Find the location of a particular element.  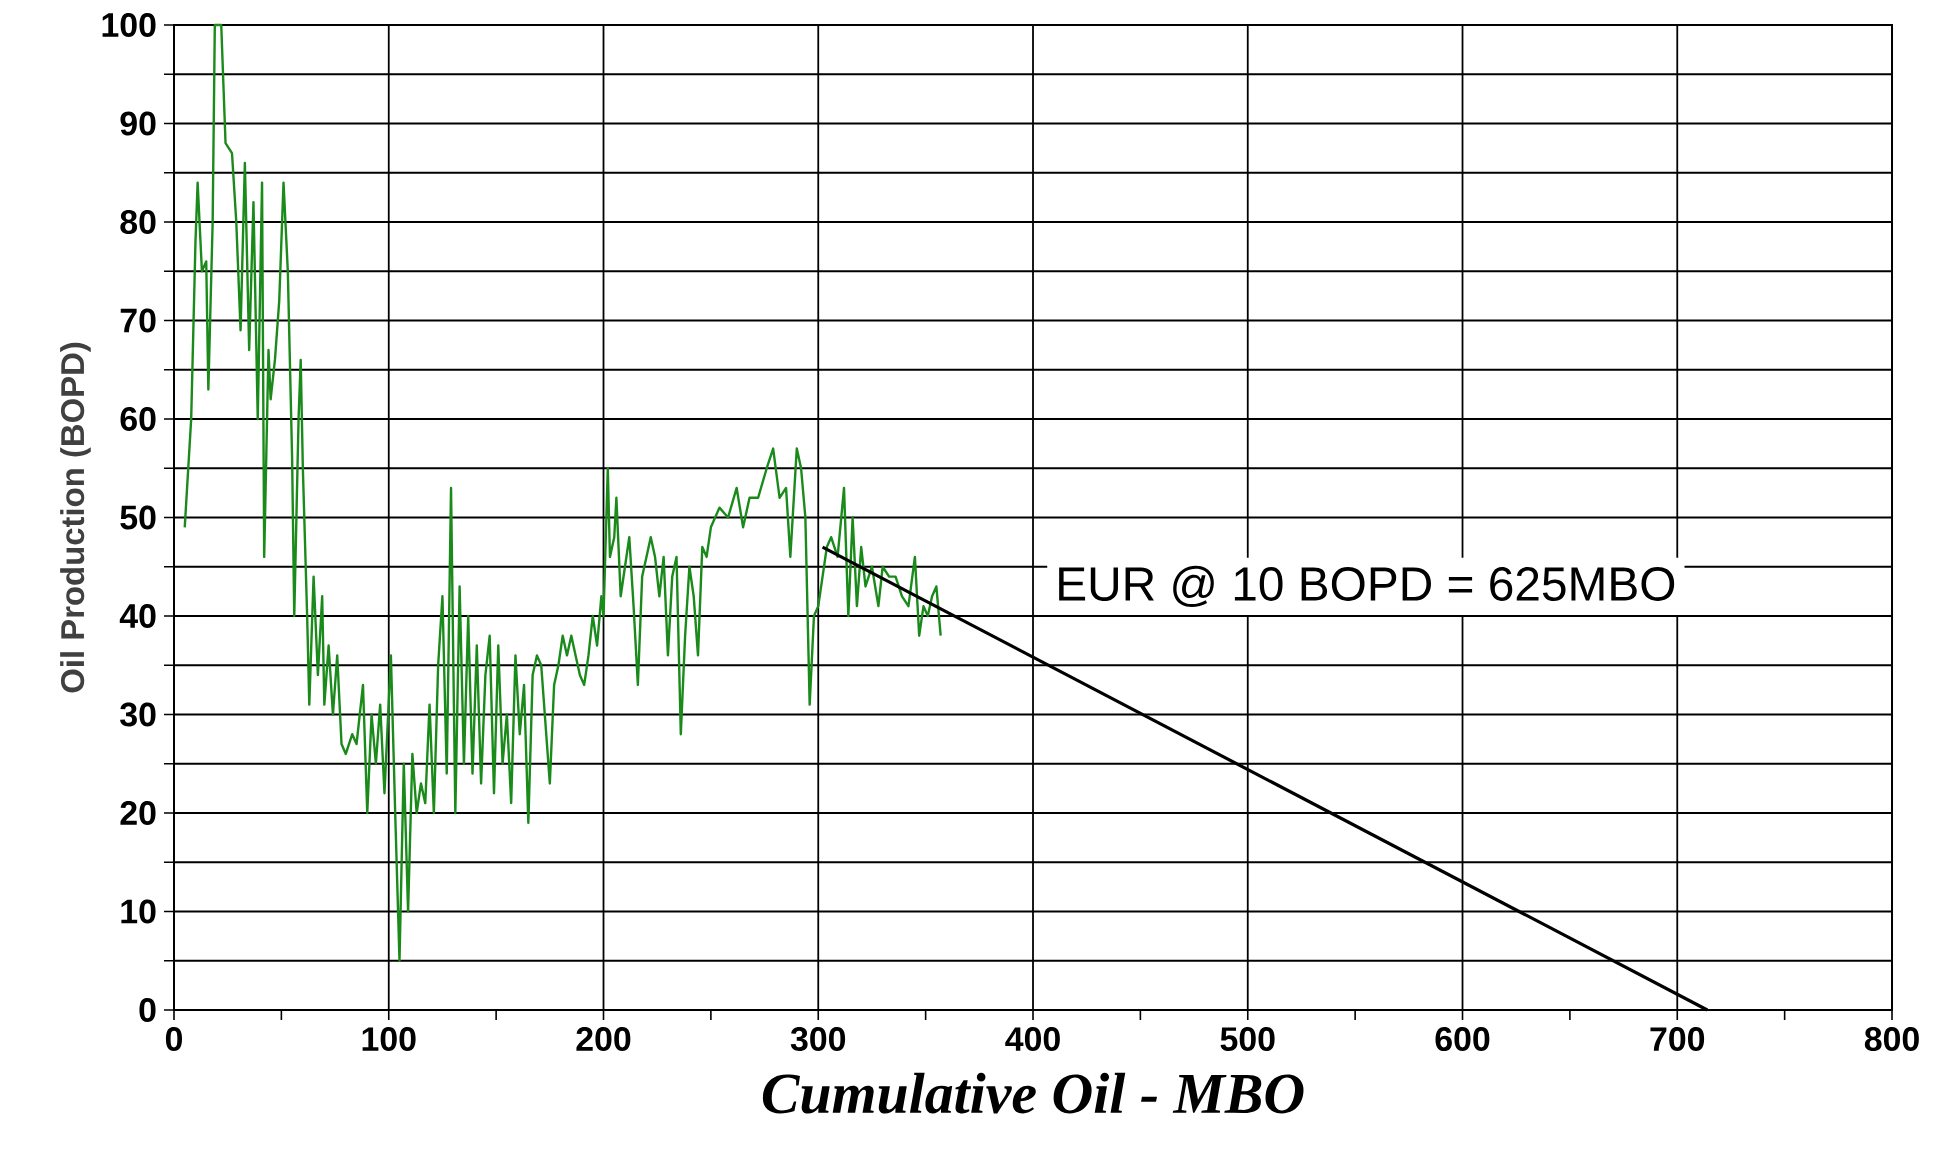

x-tick-label: 600 is located at coordinates (1462, 1039).